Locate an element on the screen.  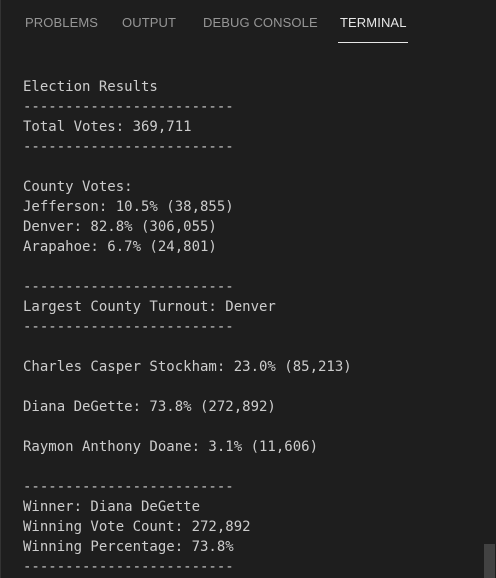
tab-debug-console: DEBUG CONSOLE is located at coordinates (260, 22).